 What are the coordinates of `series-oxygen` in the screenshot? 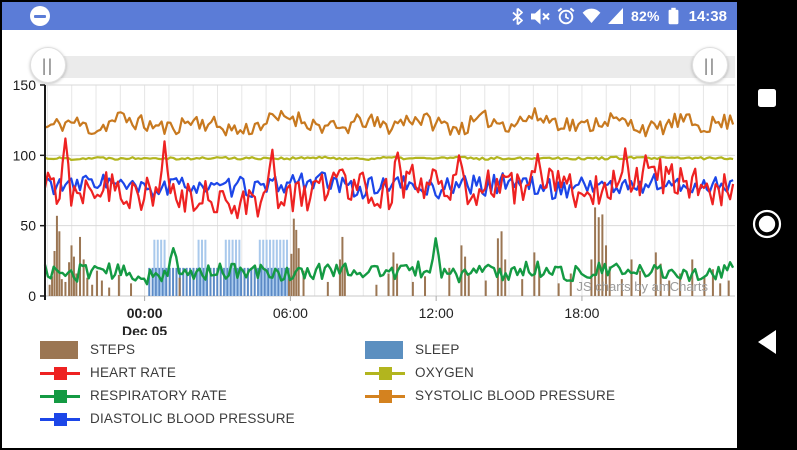 It's located at (389, 158).